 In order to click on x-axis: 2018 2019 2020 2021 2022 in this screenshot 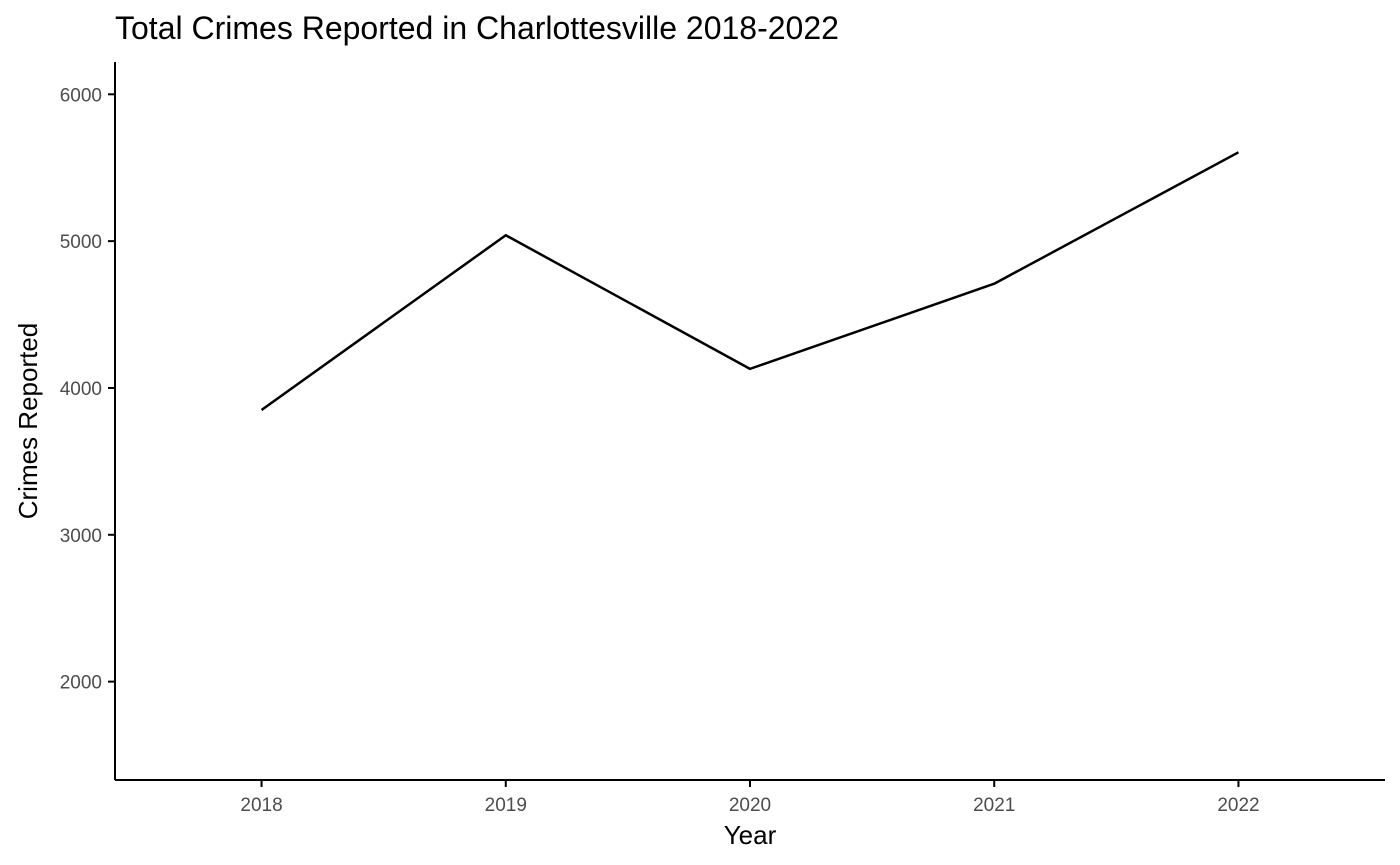, I will do `click(750, 797)`.